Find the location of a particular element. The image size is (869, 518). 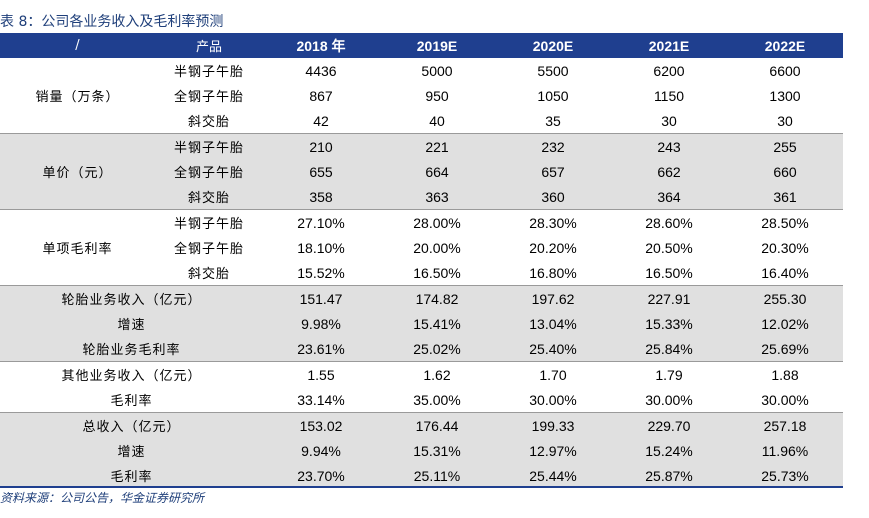

value-cell: 1.55 is located at coordinates (321, 374).